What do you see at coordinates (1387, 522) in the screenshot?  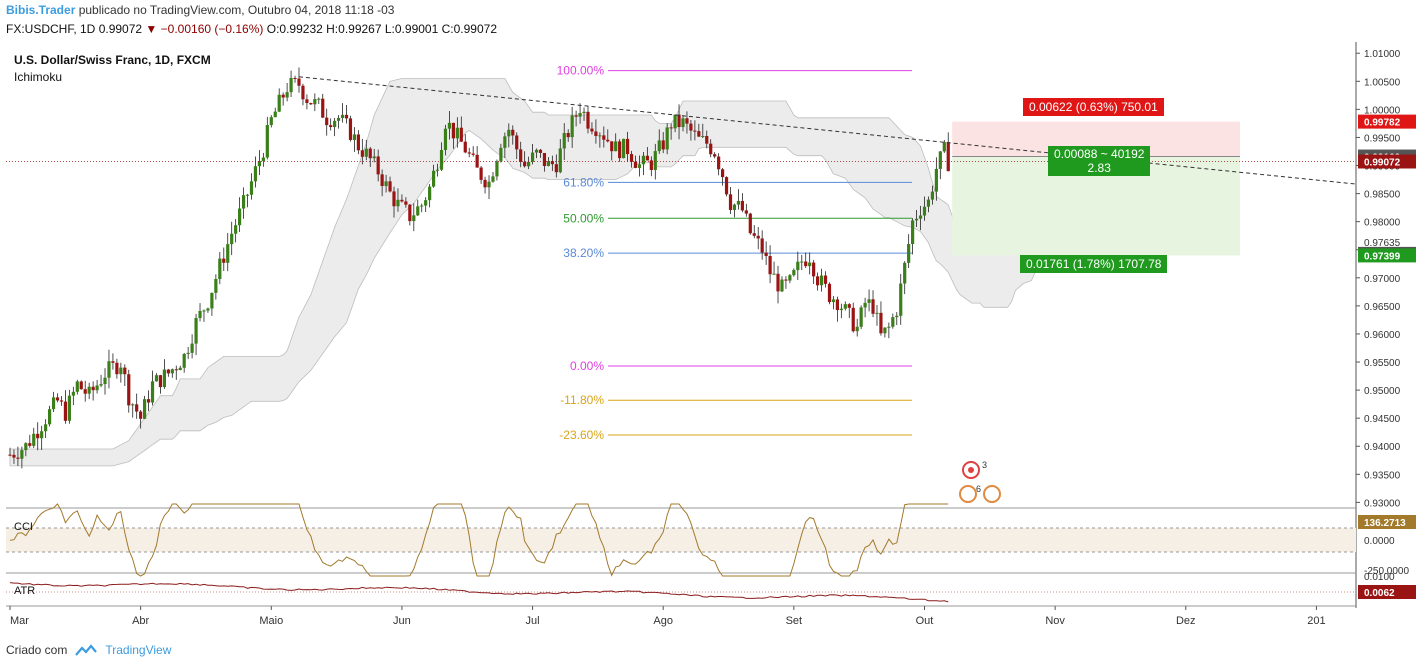 I see `cci-value-box` at bounding box center [1387, 522].